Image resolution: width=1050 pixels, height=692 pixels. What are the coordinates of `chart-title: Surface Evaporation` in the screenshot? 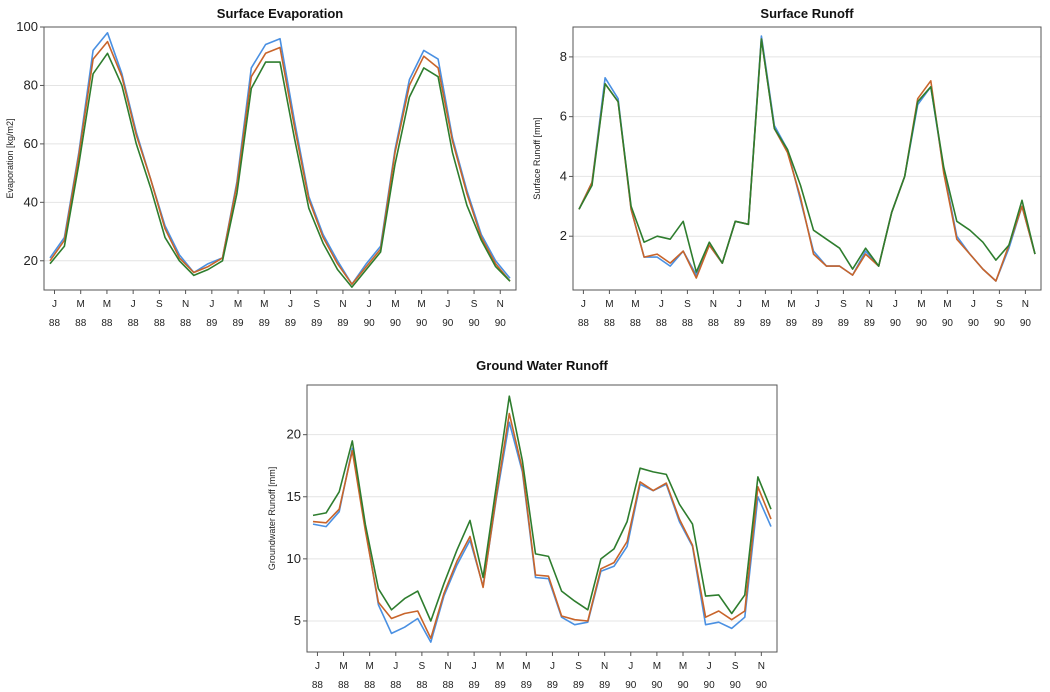 It's located at (280, 13).